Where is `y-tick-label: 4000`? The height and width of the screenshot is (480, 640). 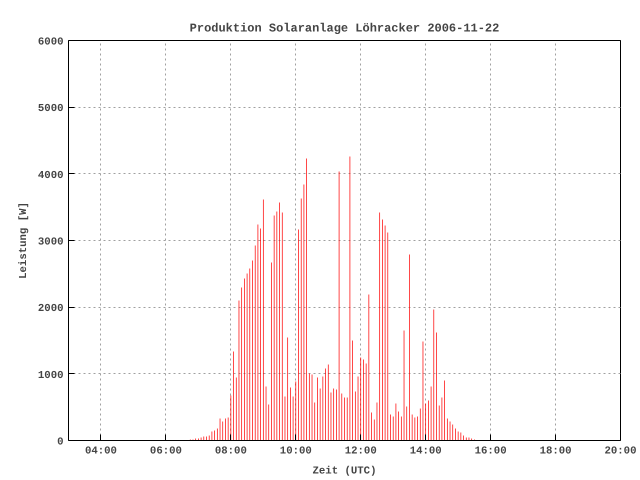
y-tick-label: 4000 is located at coordinates (51, 176).